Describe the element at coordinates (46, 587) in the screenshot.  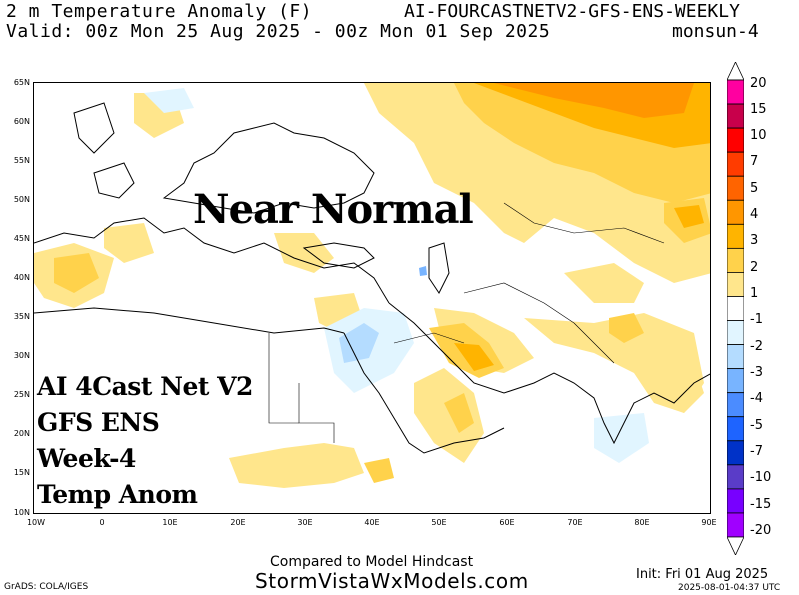
I see `grads-credit: GrADS: COLA/IGES` at that location.